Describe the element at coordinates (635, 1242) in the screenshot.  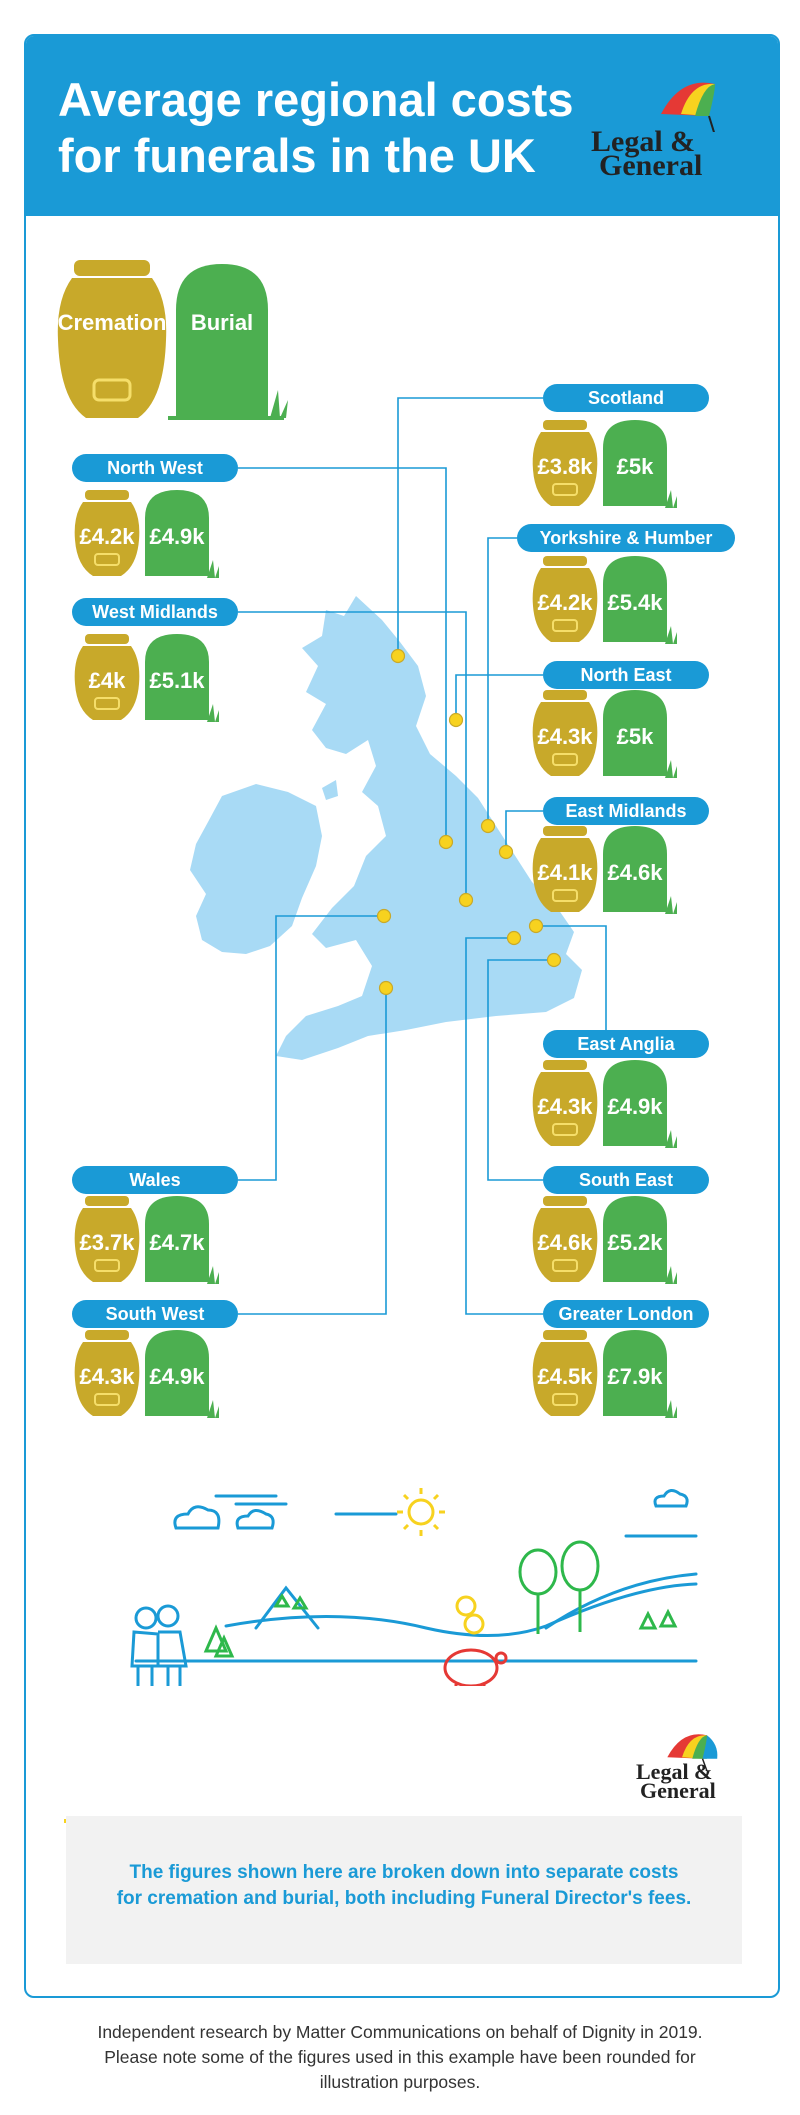
I see `burial-cost: £5.2k` at that location.